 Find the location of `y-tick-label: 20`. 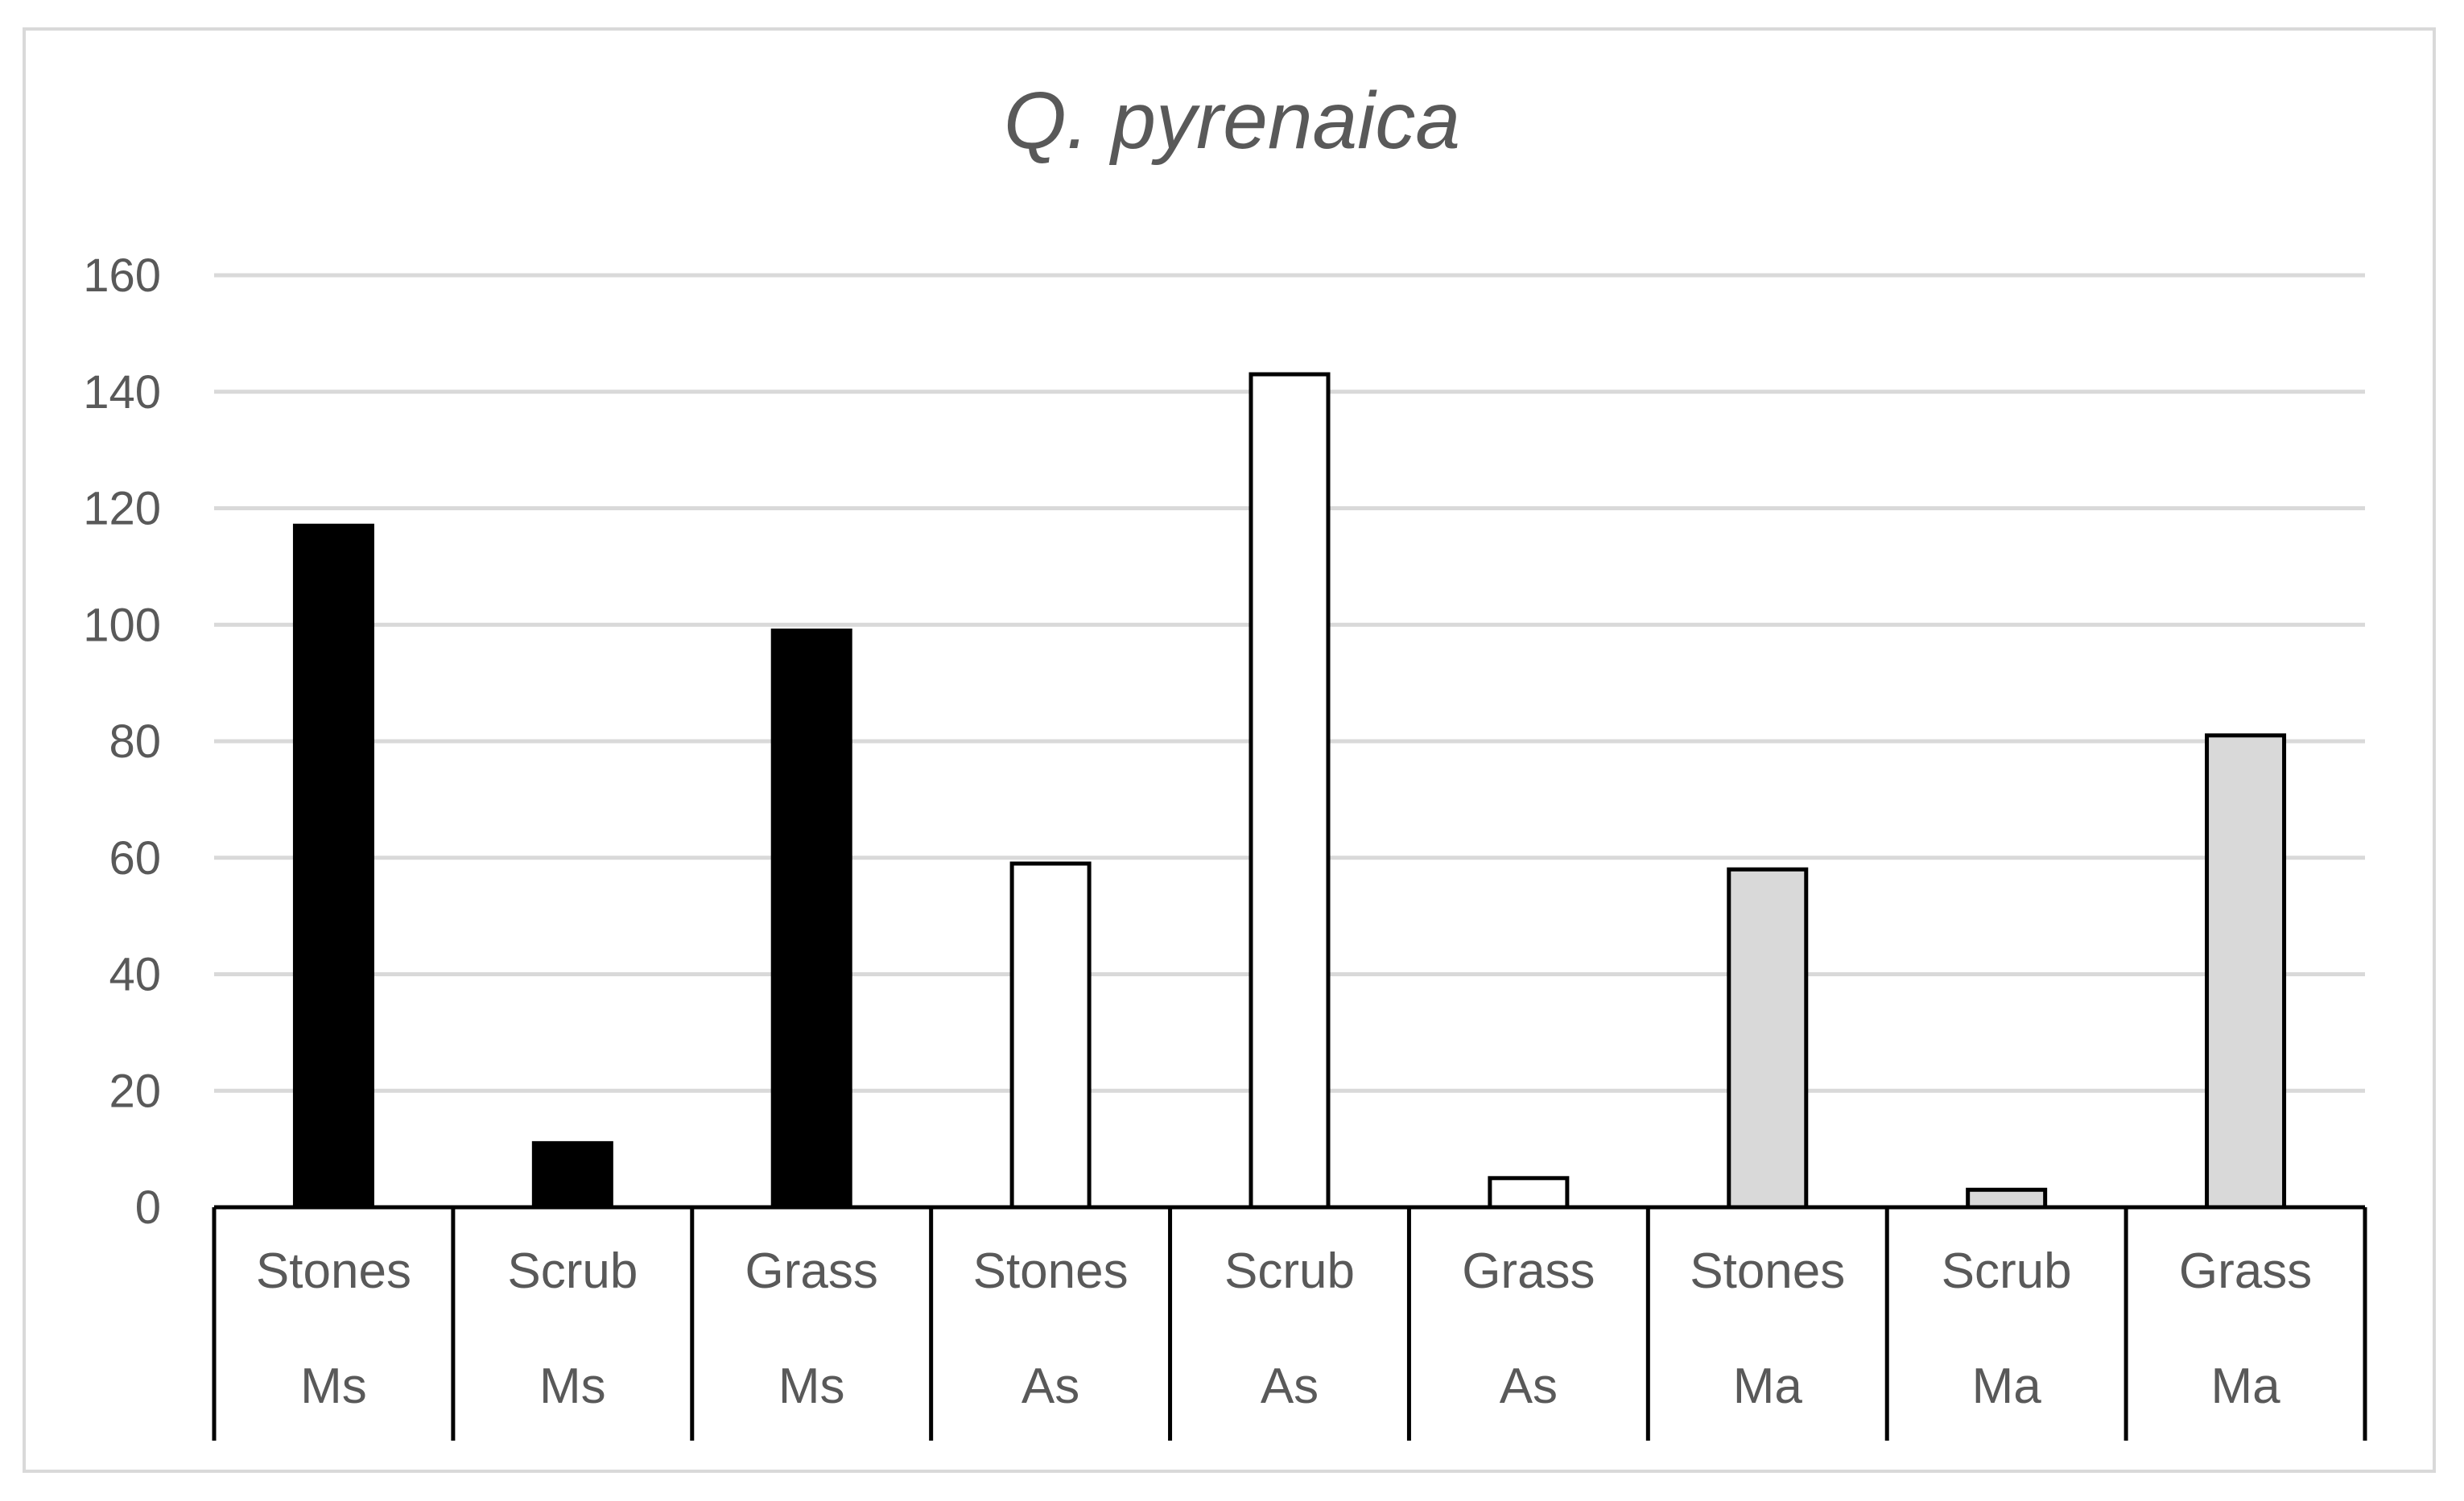

y-tick-label: 20 is located at coordinates (135, 1091).